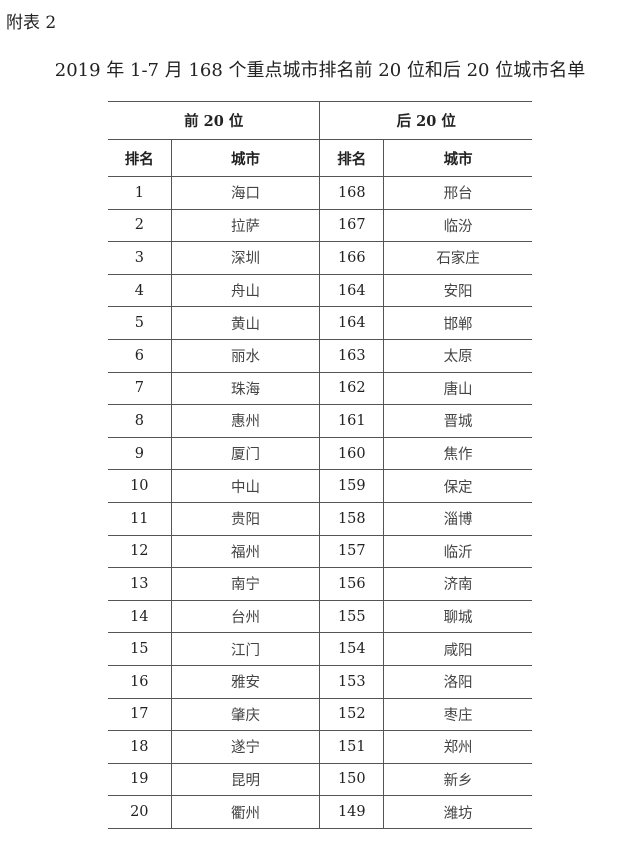 The width and height of the screenshot is (640, 844). I want to click on bottom-rank: 167, so click(352, 225).